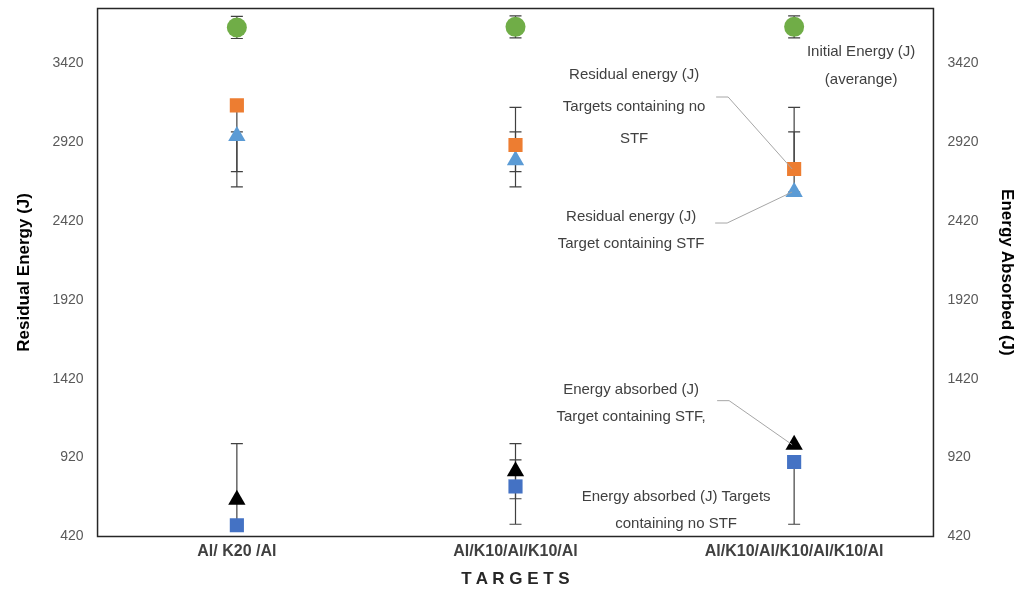 This screenshot has height=600, width=1033. What do you see at coordinates (861, 64) in the screenshot?
I see `annotation: Initial Energy (J) (averange)` at bounding box center [861, 64].